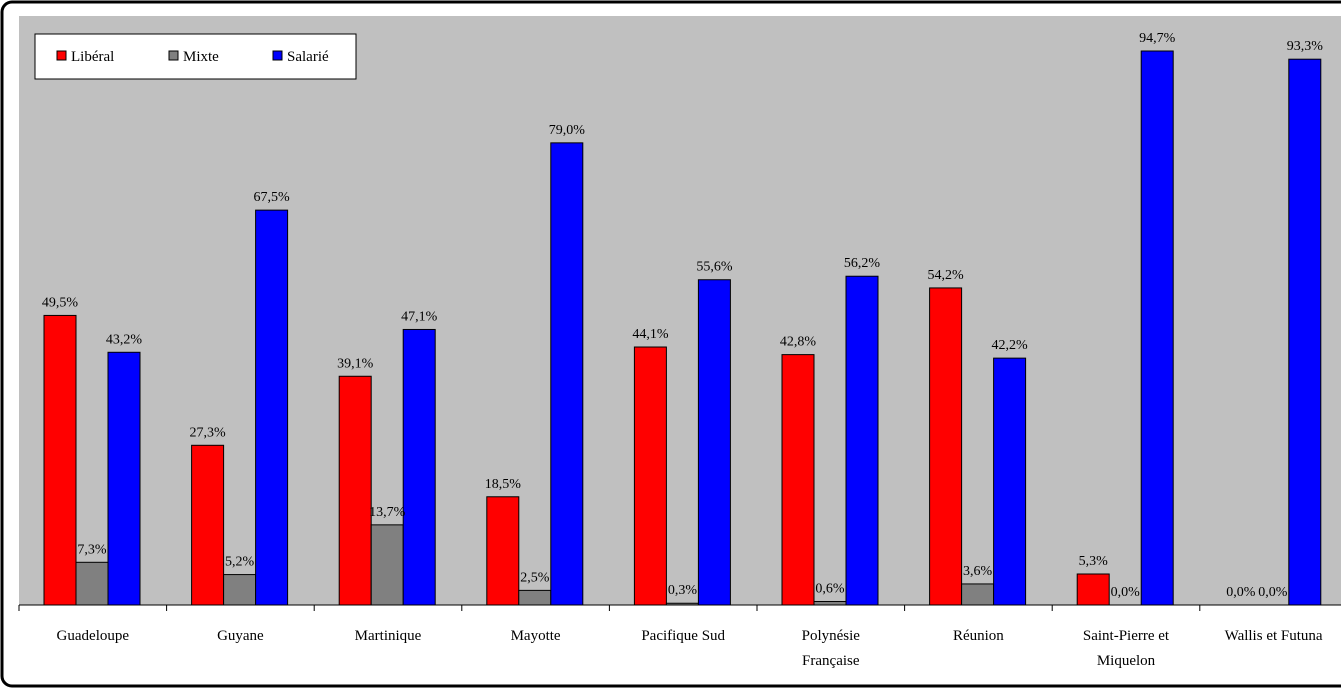 The image size is (1341, 695). I want to click on value-label: 39,1%, so click(355, 363).